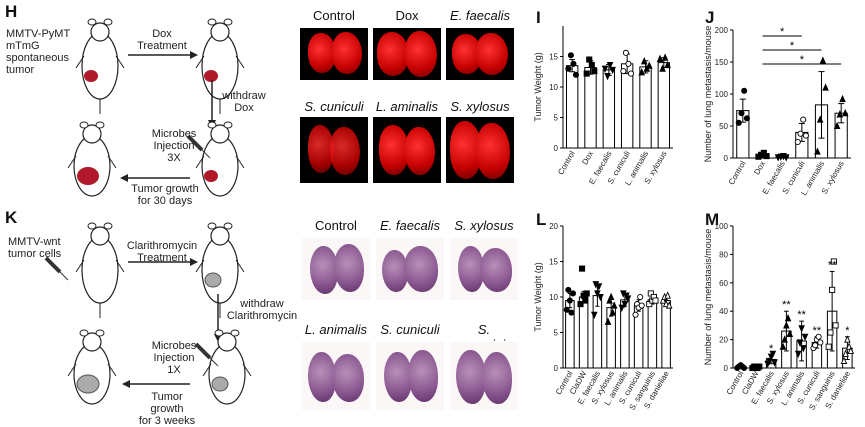 The width and height of the screenshot is (865, 427). I want to click on x-tick-label: Control, so click(737, 172).